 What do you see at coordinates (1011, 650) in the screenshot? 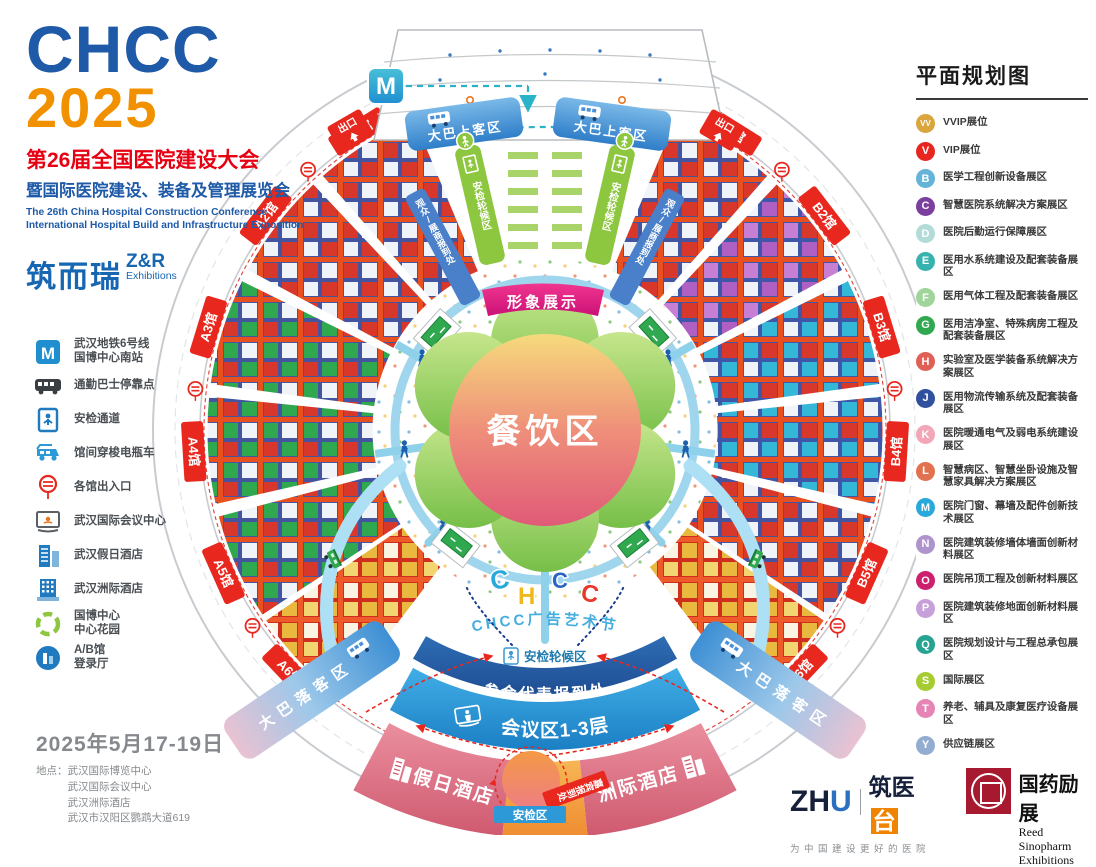
I see `legend-label: 医院规划设计与工程总承包展区` at bounding box center [1011, 650].